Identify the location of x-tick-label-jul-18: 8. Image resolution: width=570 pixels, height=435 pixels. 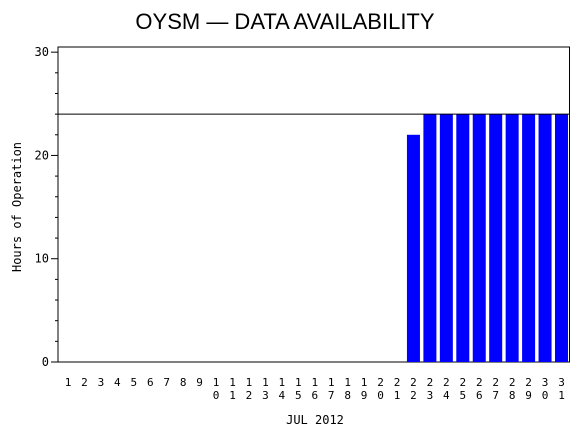
(347, 395).